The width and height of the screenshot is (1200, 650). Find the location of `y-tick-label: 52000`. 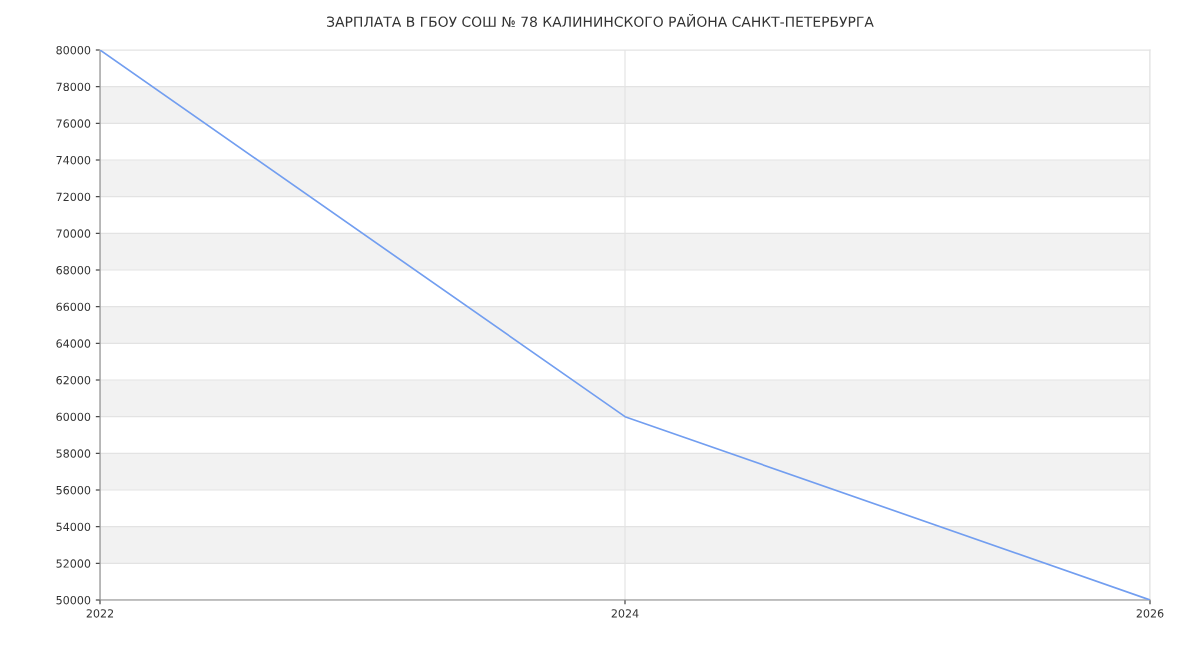

y-tick-label: 52000 is located at coordinates (73, 563).